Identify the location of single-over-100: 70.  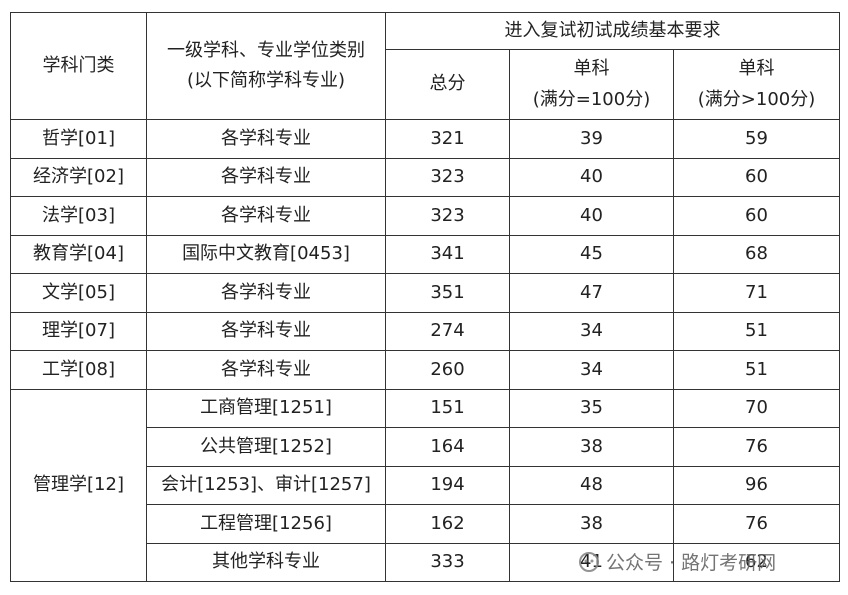
(756, 408).